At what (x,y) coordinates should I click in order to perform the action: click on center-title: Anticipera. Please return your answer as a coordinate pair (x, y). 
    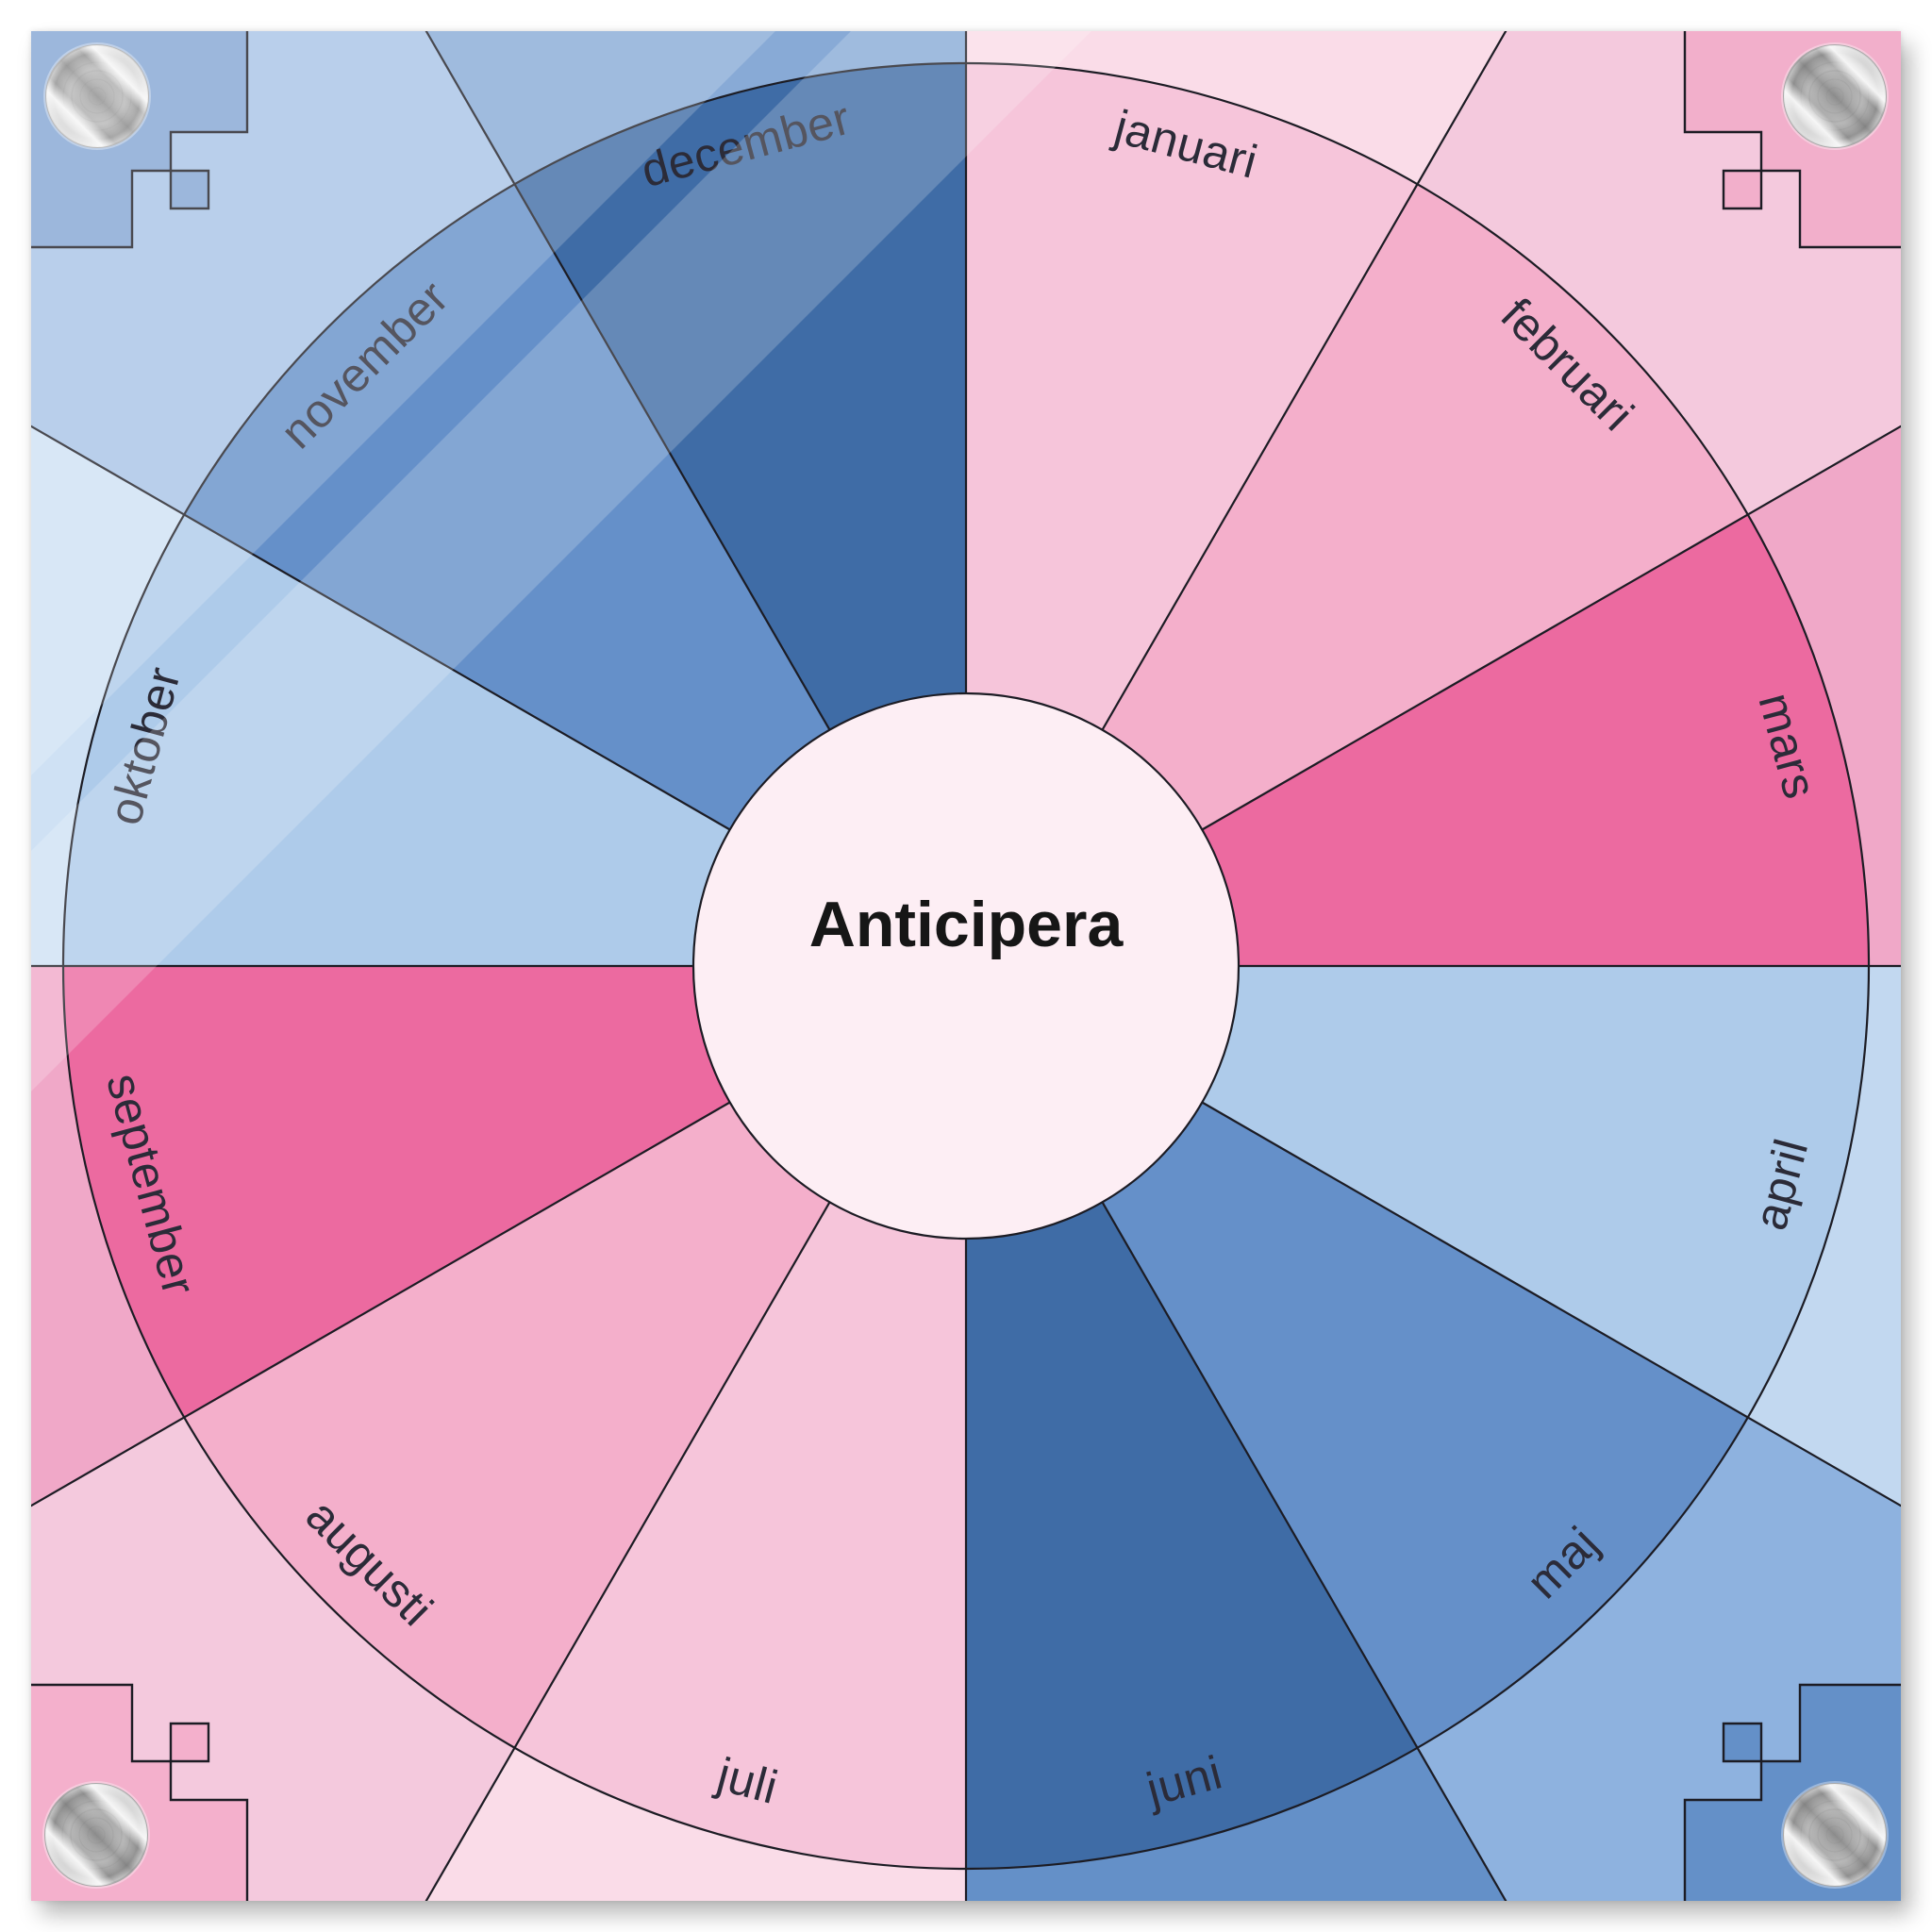
    Looking at the image, I should click on (967, 925).